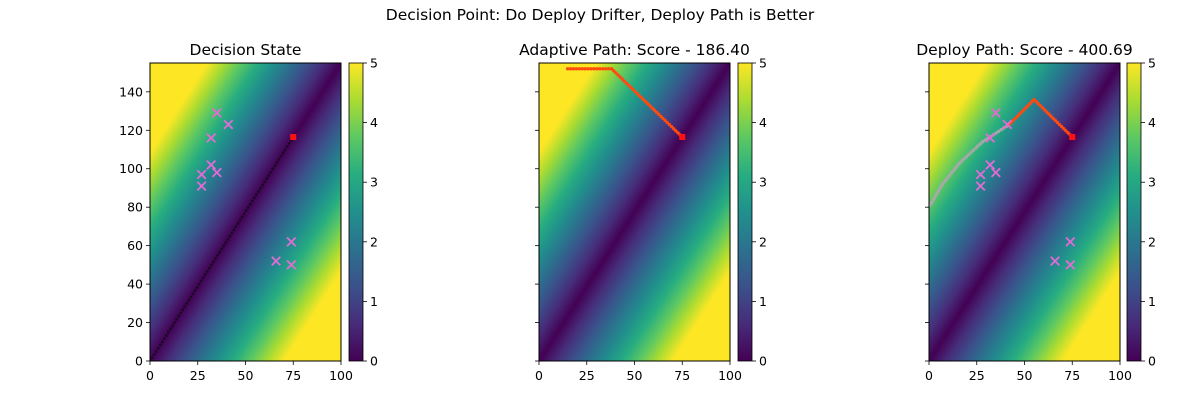  What do you see at coordinates (356, 212) in the screenshot?
I see `colorbar-gradient` at bounding box center [356, 212].